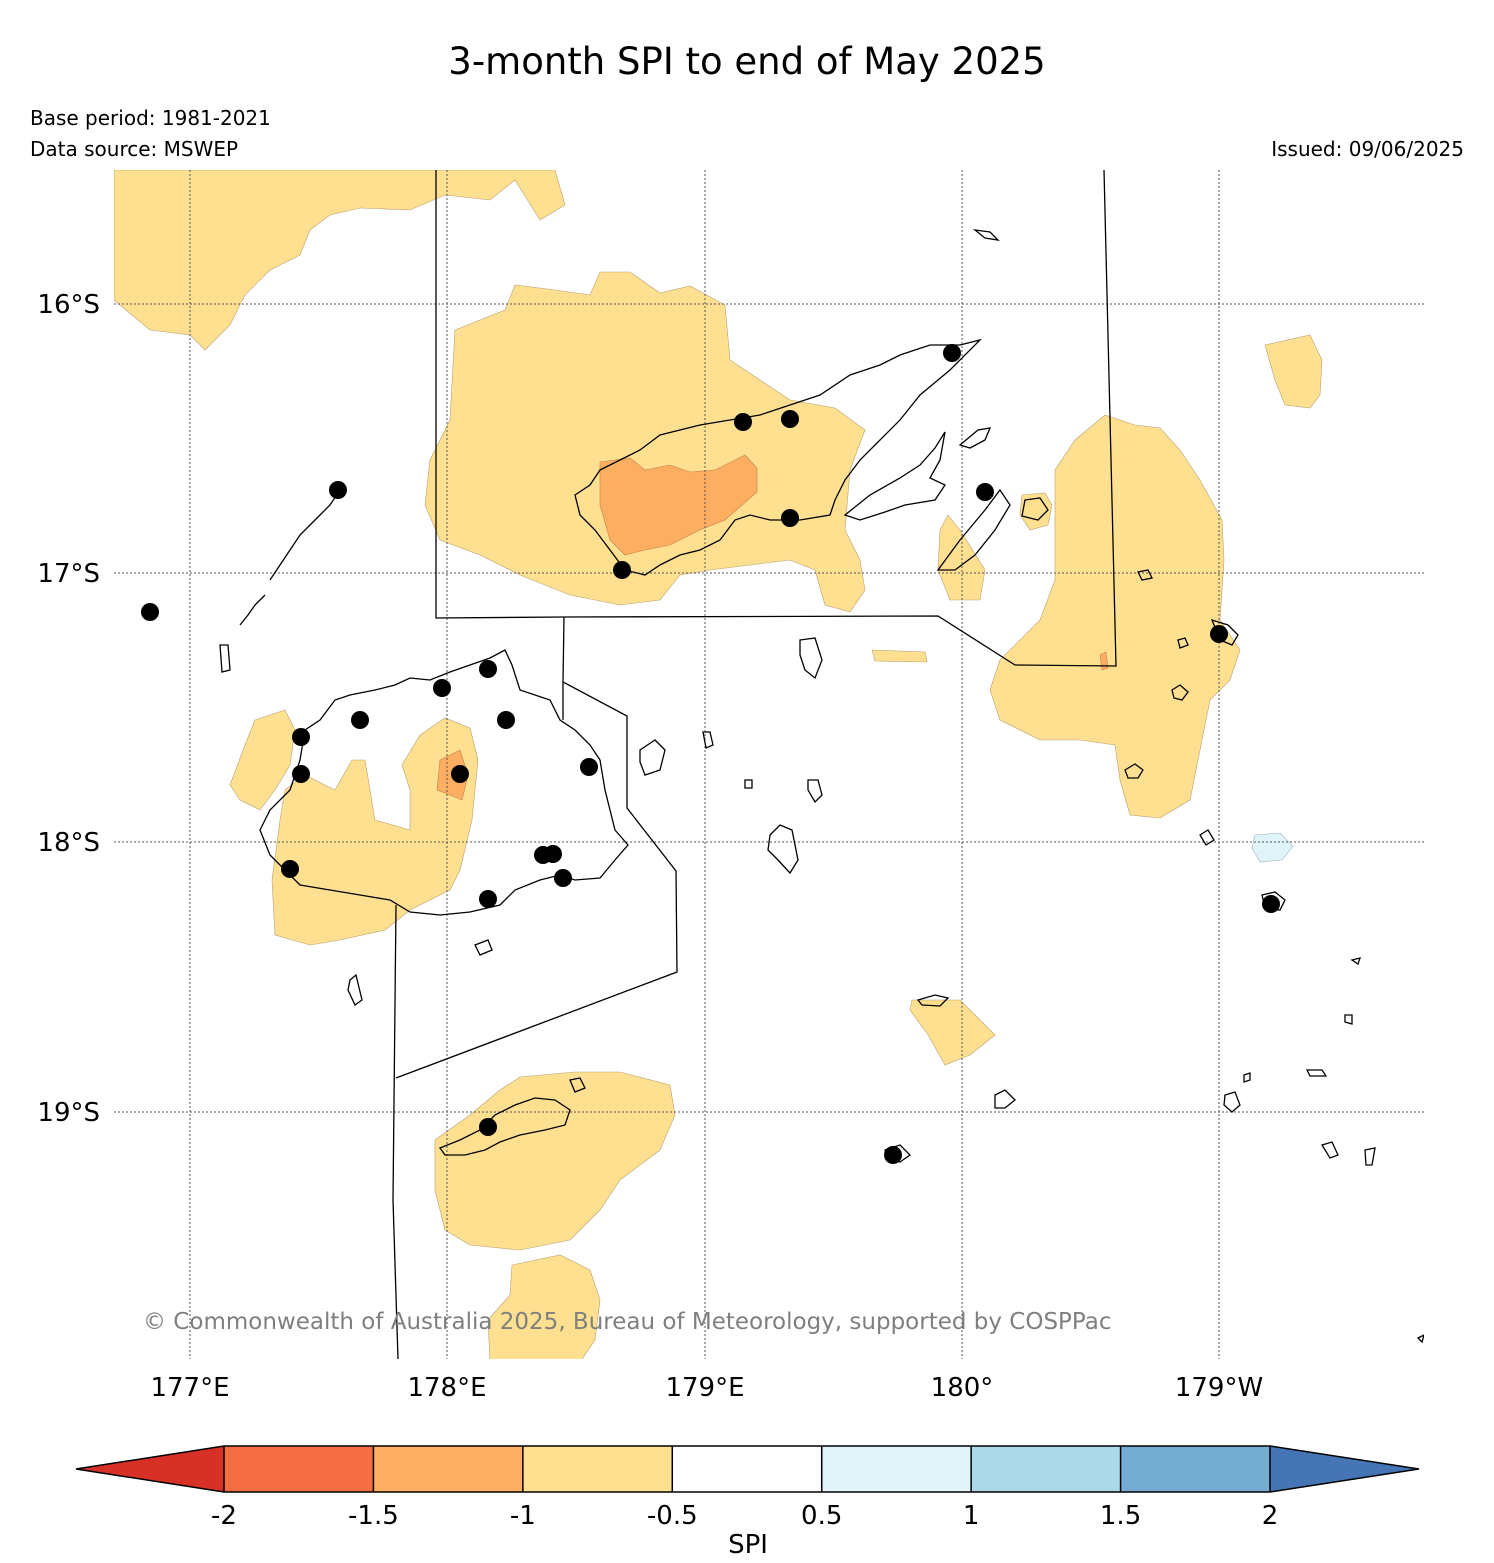 The image size is (1494, 1563). I want to click on coast-gau, so click(933, 1000).